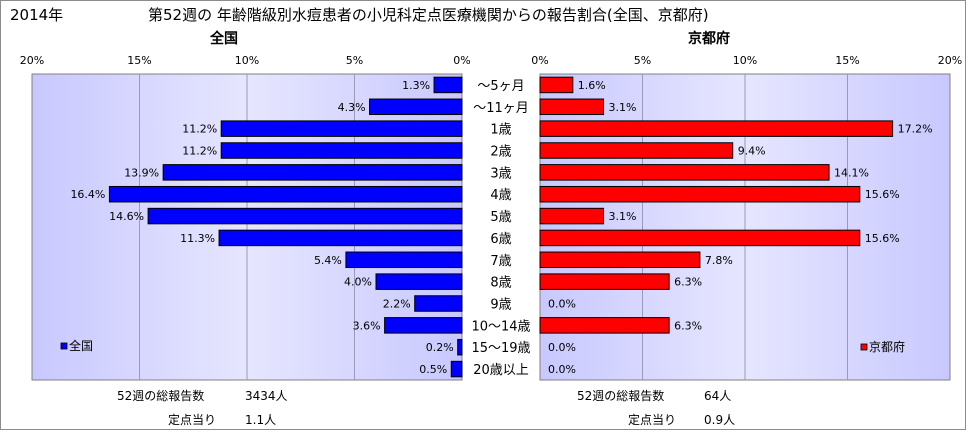  Describe the element at coordinates (642, 60) in the screenshot. I see `right-tick-label: 5%` at that location.